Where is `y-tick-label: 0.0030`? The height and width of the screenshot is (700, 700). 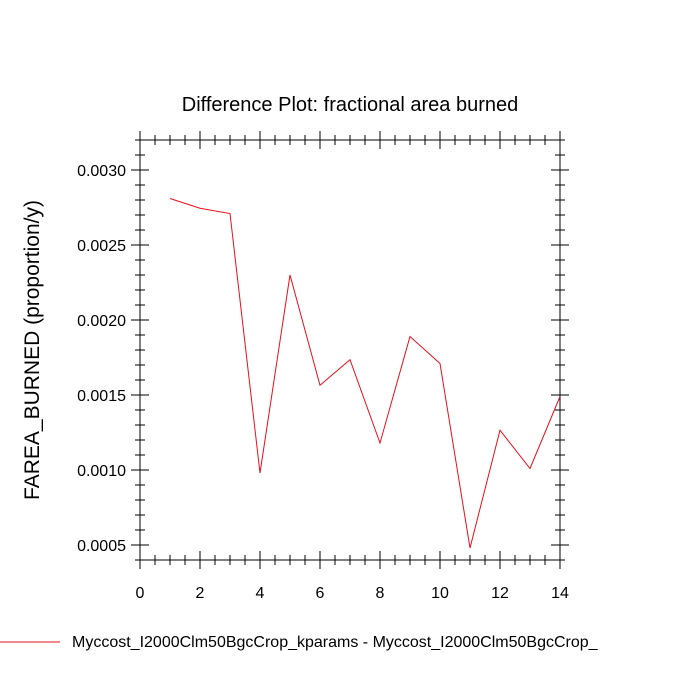
y-tick-label: 0.0030 is located at coordinates (101, 171).